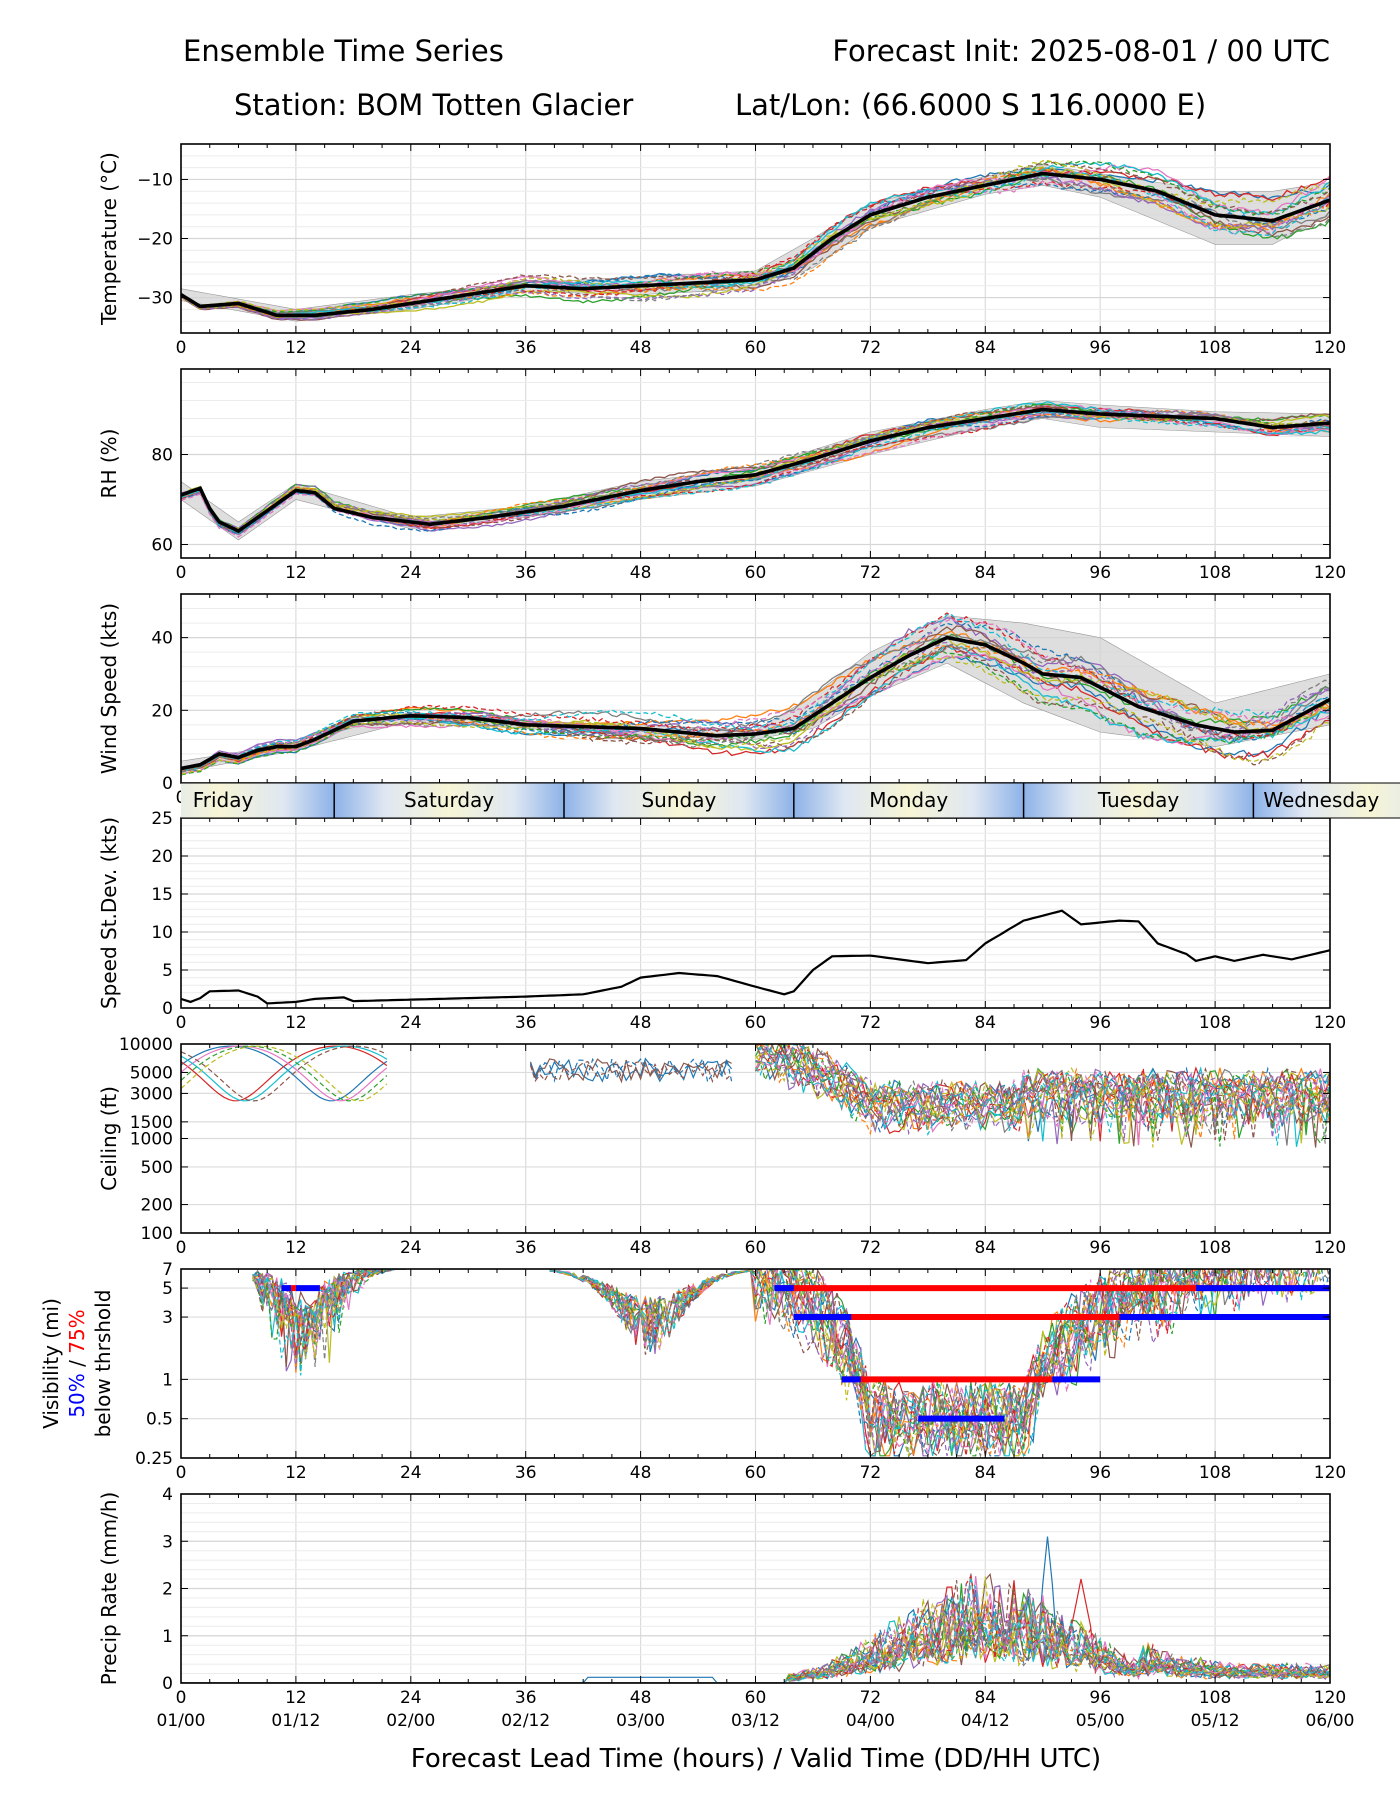 Image resolution: width=1400 pixels, height=1800 pixels. I want to click on y-tick-label: 100, so click(157, 1234).